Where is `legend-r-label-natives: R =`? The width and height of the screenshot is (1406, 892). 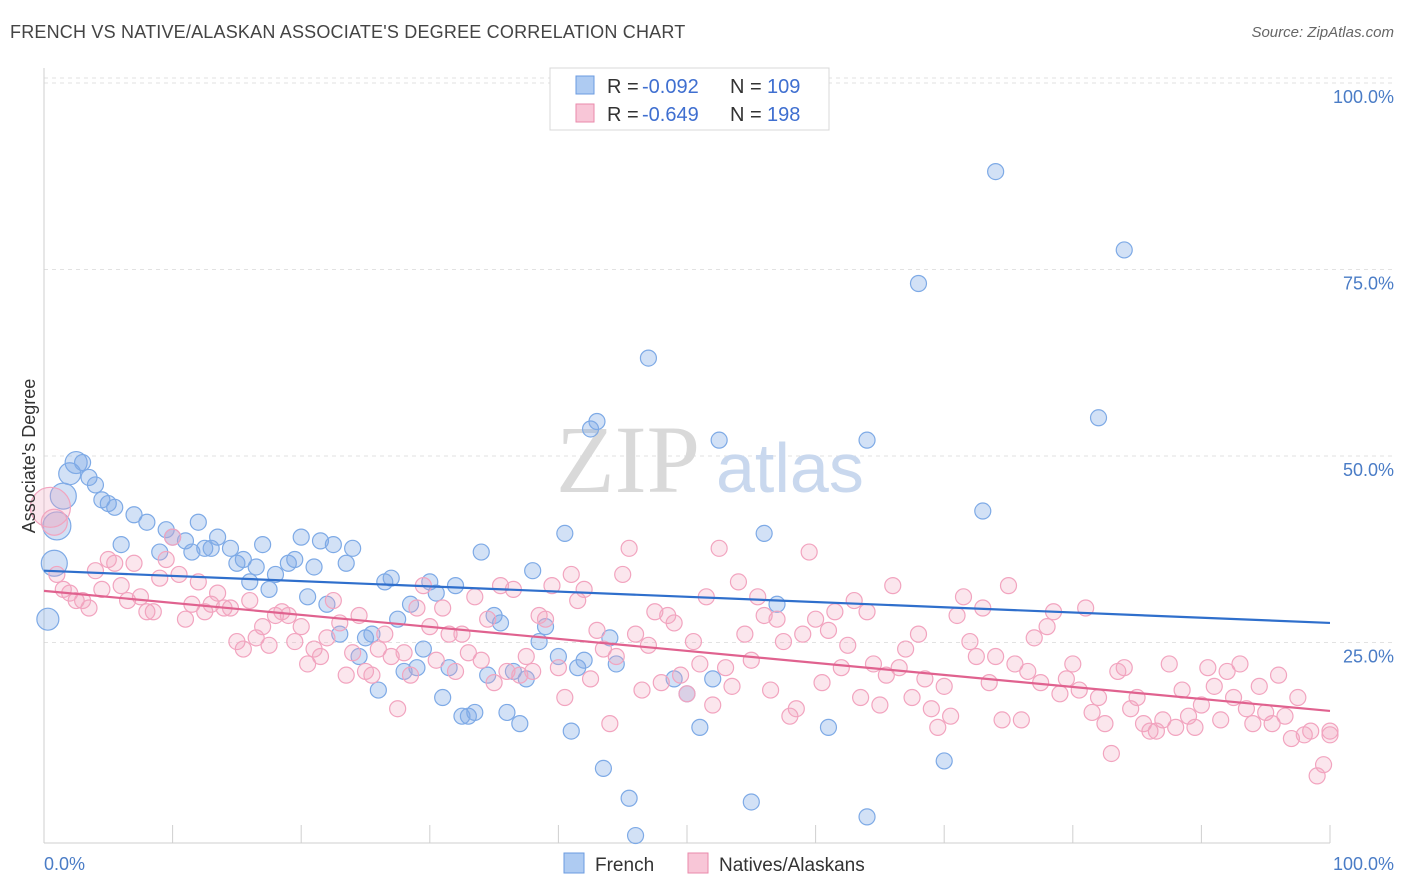 legend-r-label-natives: R = is located at coordinates (623, 115).